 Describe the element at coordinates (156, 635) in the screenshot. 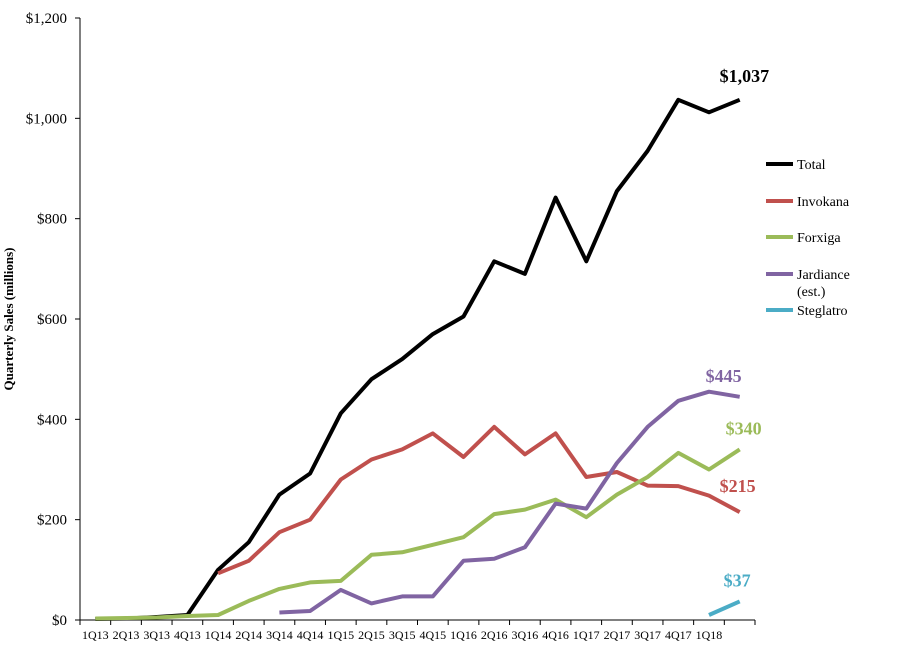

I see `x-tick-label: 3Q13` at that location.